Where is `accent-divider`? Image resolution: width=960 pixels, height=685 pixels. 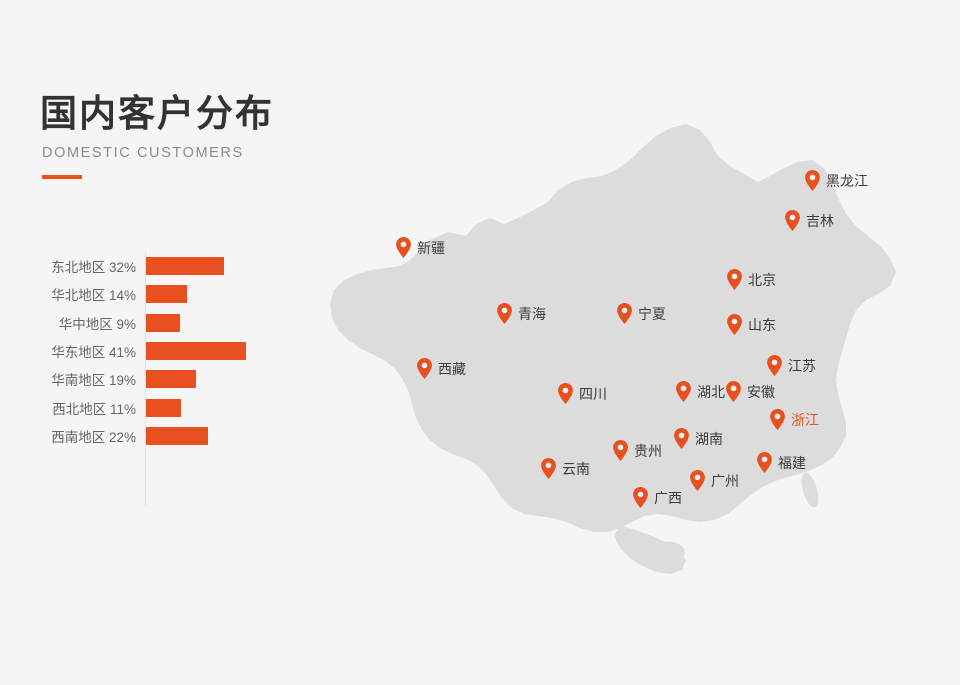 accent-divider is located at coordinates (62, 176).